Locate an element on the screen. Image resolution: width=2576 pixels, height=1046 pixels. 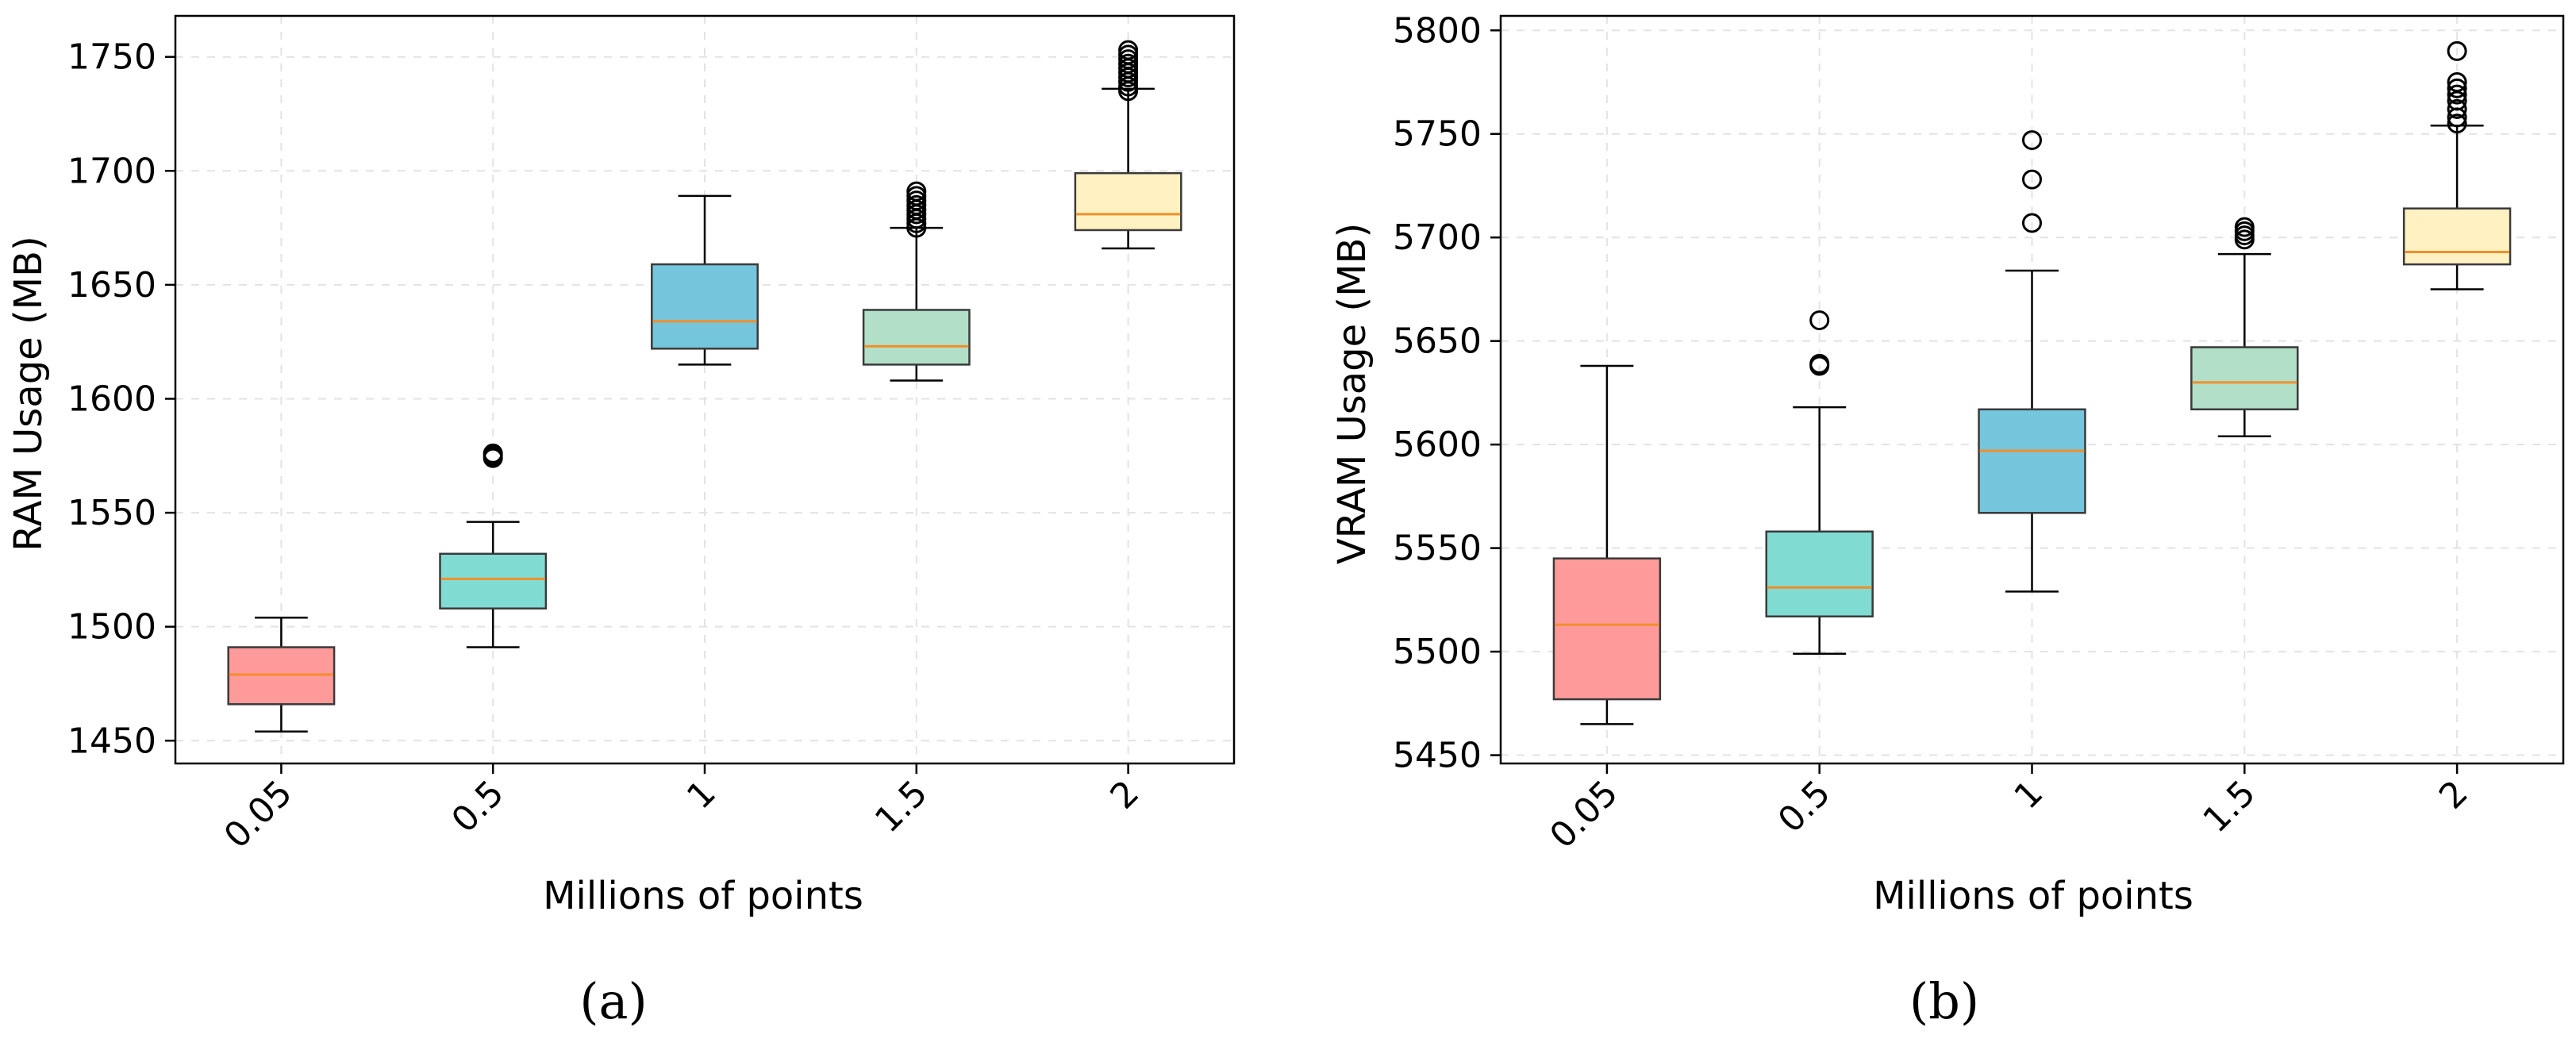
panel-label: (b) is located at coordinates (1944, 1001).